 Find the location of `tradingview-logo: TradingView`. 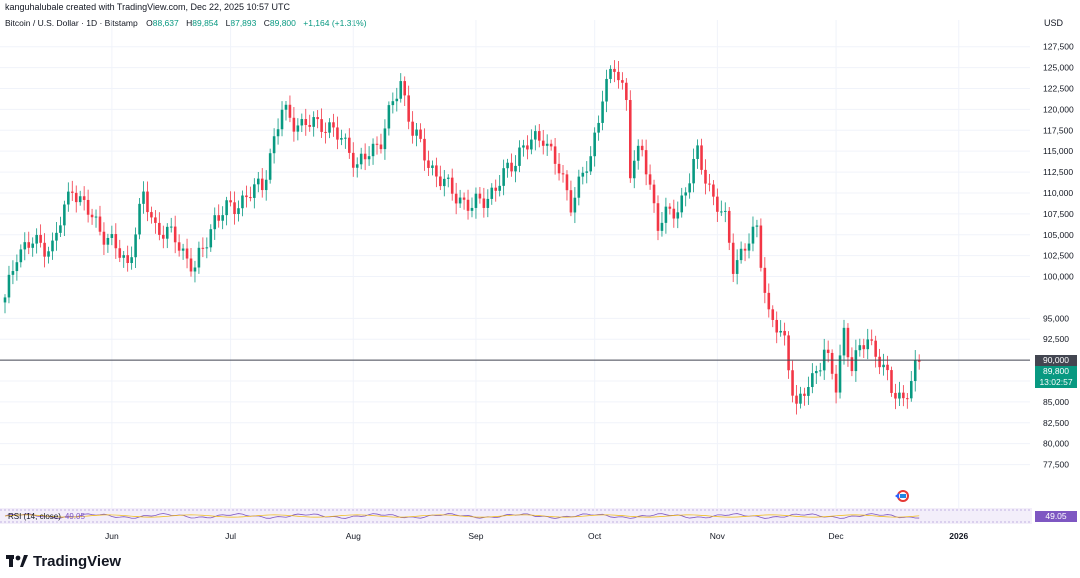

tradingview-logo: TradingView is located at coordinates (63, 561).